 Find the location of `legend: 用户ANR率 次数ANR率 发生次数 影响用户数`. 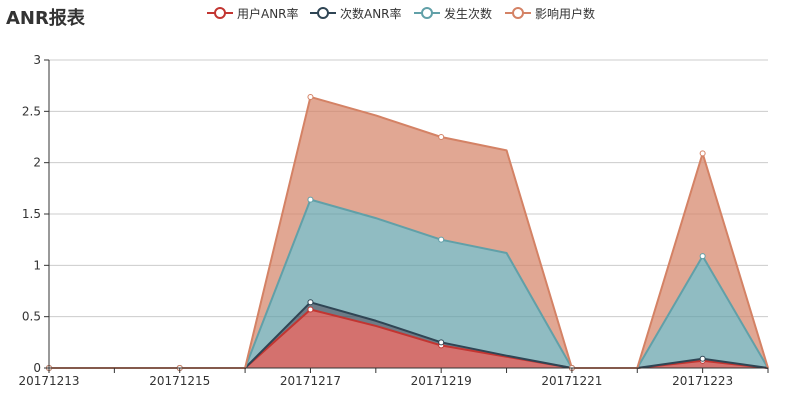

legend: 用户ANR率 次数ANR率 发生次数 影响用户数 is located at coordinates (400, 13).